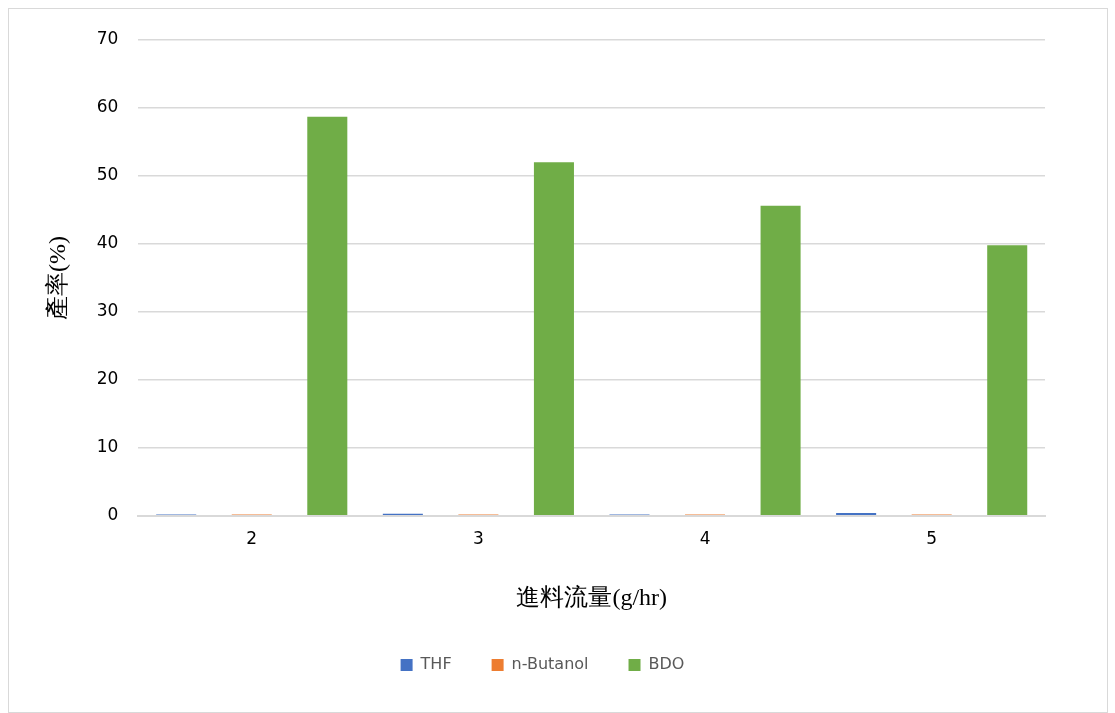 This screenshot has width=1115, height=713. I want to click on y-tick-label: 0, so click(113, 514).